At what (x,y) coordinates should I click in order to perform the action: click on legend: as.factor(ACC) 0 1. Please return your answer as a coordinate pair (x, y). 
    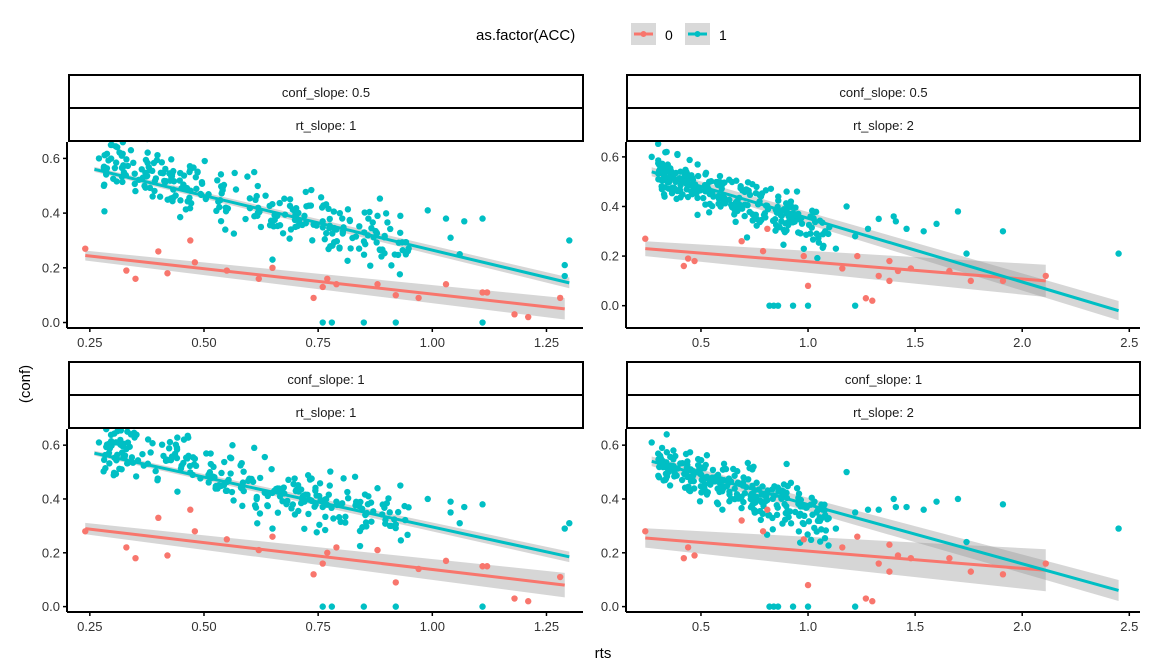
    Looking at the image, I should click on (601, 34).